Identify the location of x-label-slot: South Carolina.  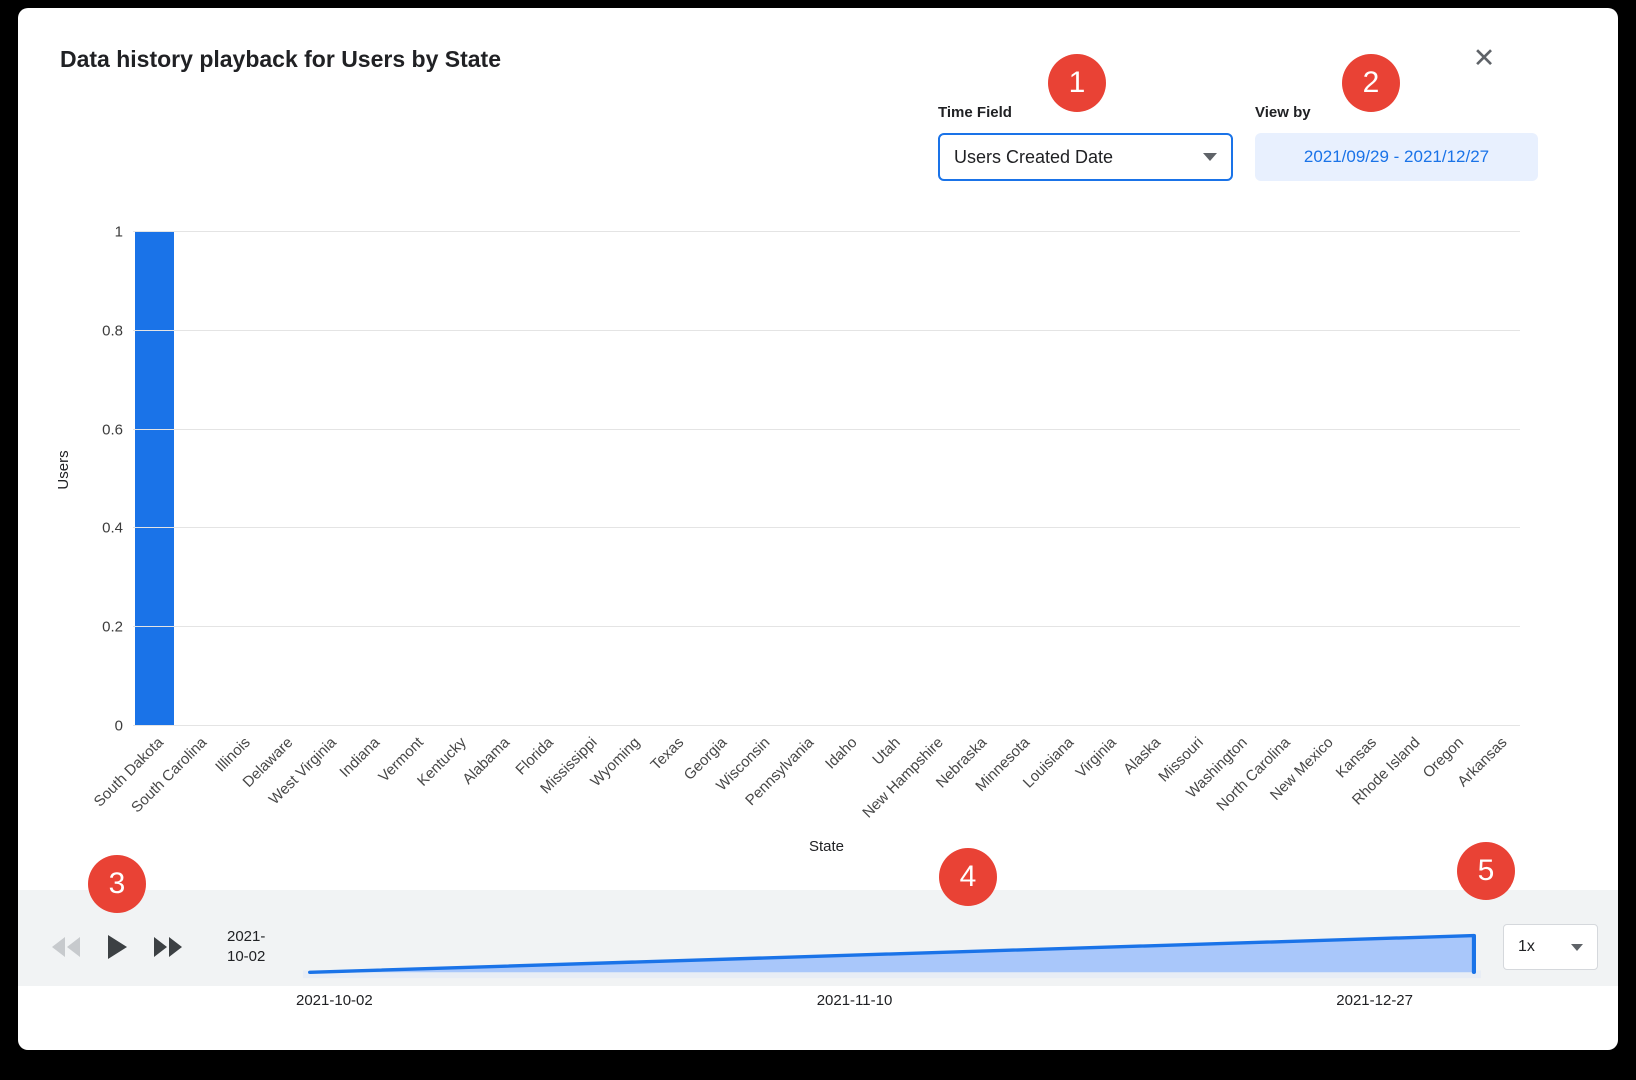
(173, 781).